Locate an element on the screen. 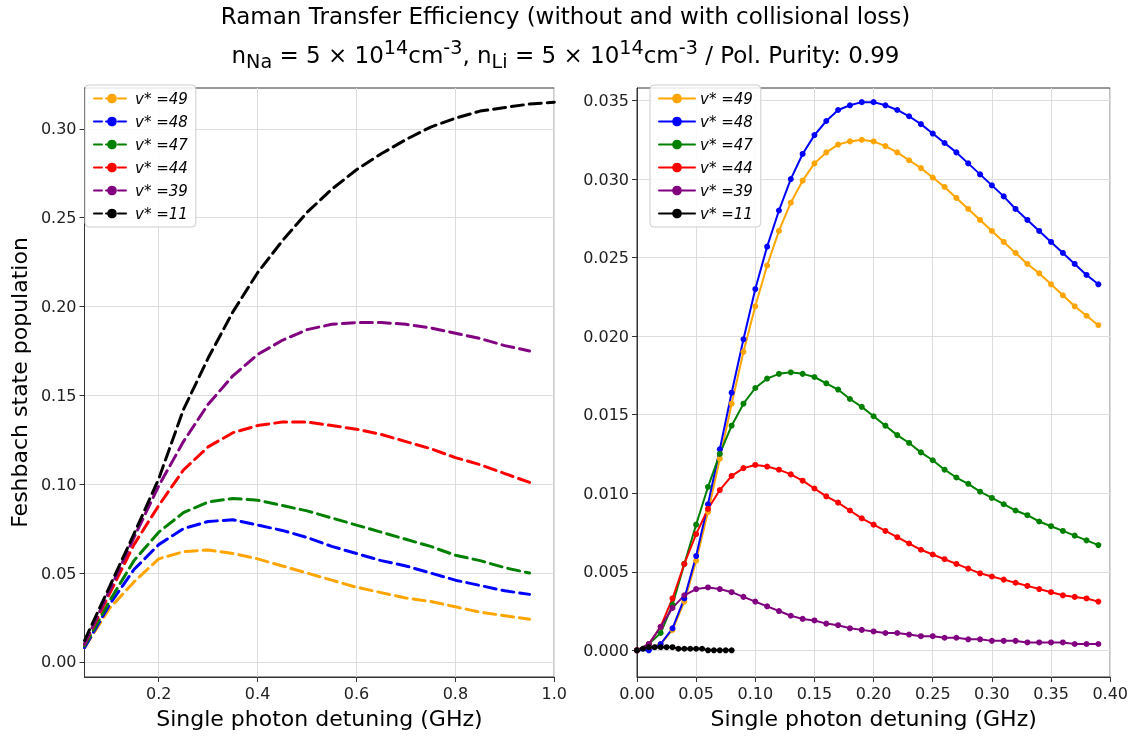 Image resolution: width=1131 pixels, height=738 pixels. text: n$_{Na}$ = 5 × 10$^{14}$cm$^{-3}$, n$_{Li}$ = 5 × 10$^{14}$cm$^{-3}$ / Pol. Purity: 0.99 is located at coordinates (565, 55).